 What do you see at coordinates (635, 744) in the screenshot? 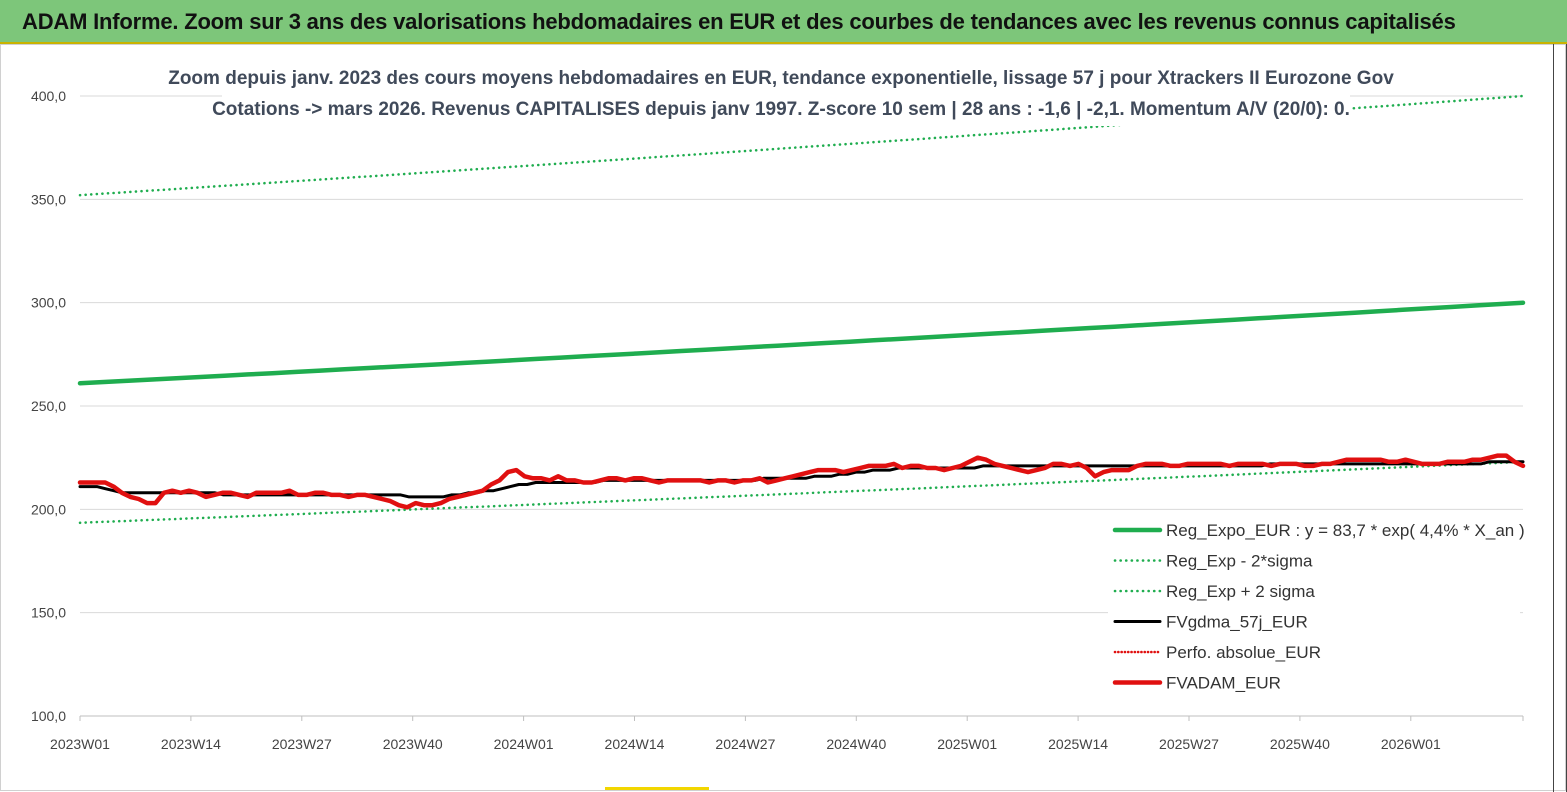
I see `x-tick-label: 2024W14` at bounding box center [635, 744].